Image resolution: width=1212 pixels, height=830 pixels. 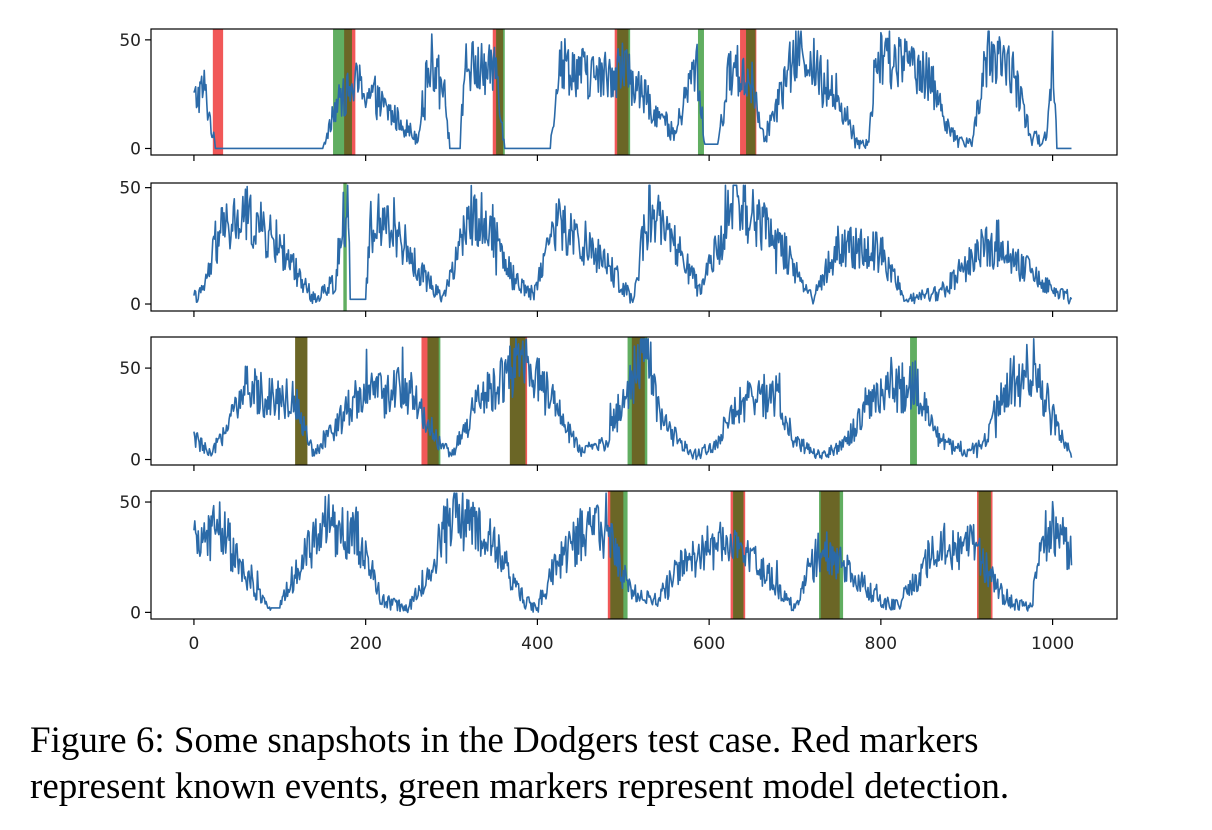 What do you see at coordinates (1052, 644) in the screenshot?
I see `x-tick-label: 1000` at bounding box center [1052, 644].